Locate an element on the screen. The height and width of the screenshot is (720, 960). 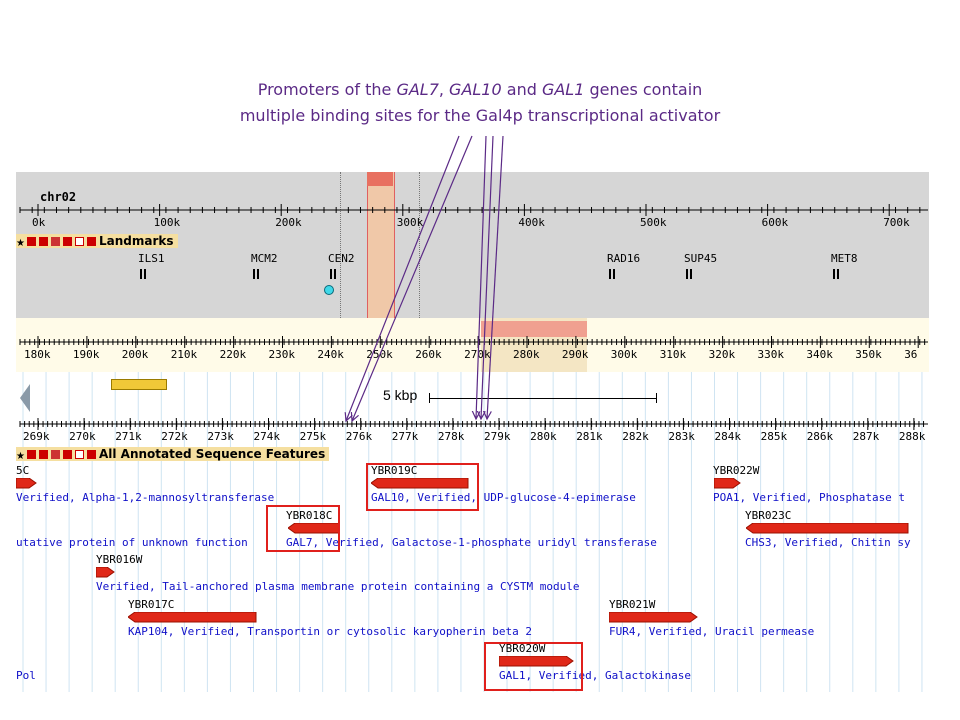
tick-label: 284k is located at coordinates (728, 436).